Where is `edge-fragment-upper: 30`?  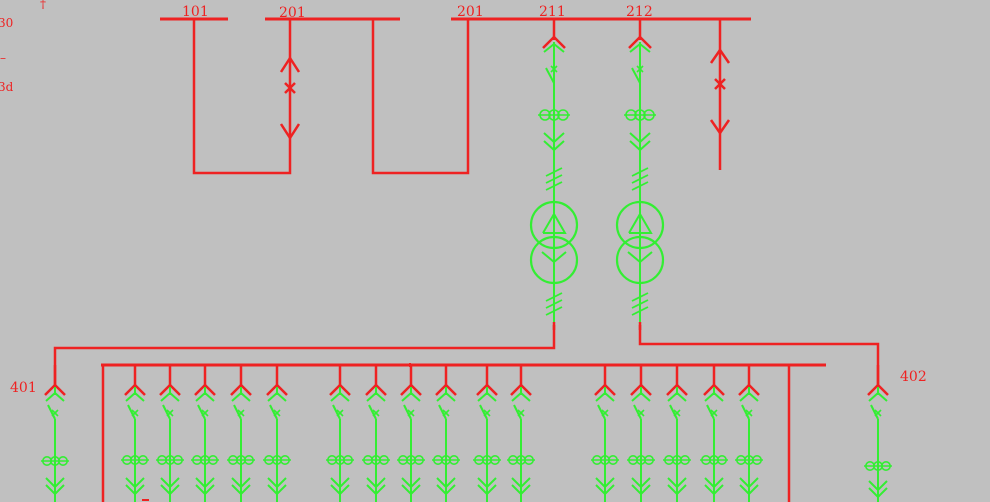 edge-fragment-upper: 30 is located at coordinates (6, 23).